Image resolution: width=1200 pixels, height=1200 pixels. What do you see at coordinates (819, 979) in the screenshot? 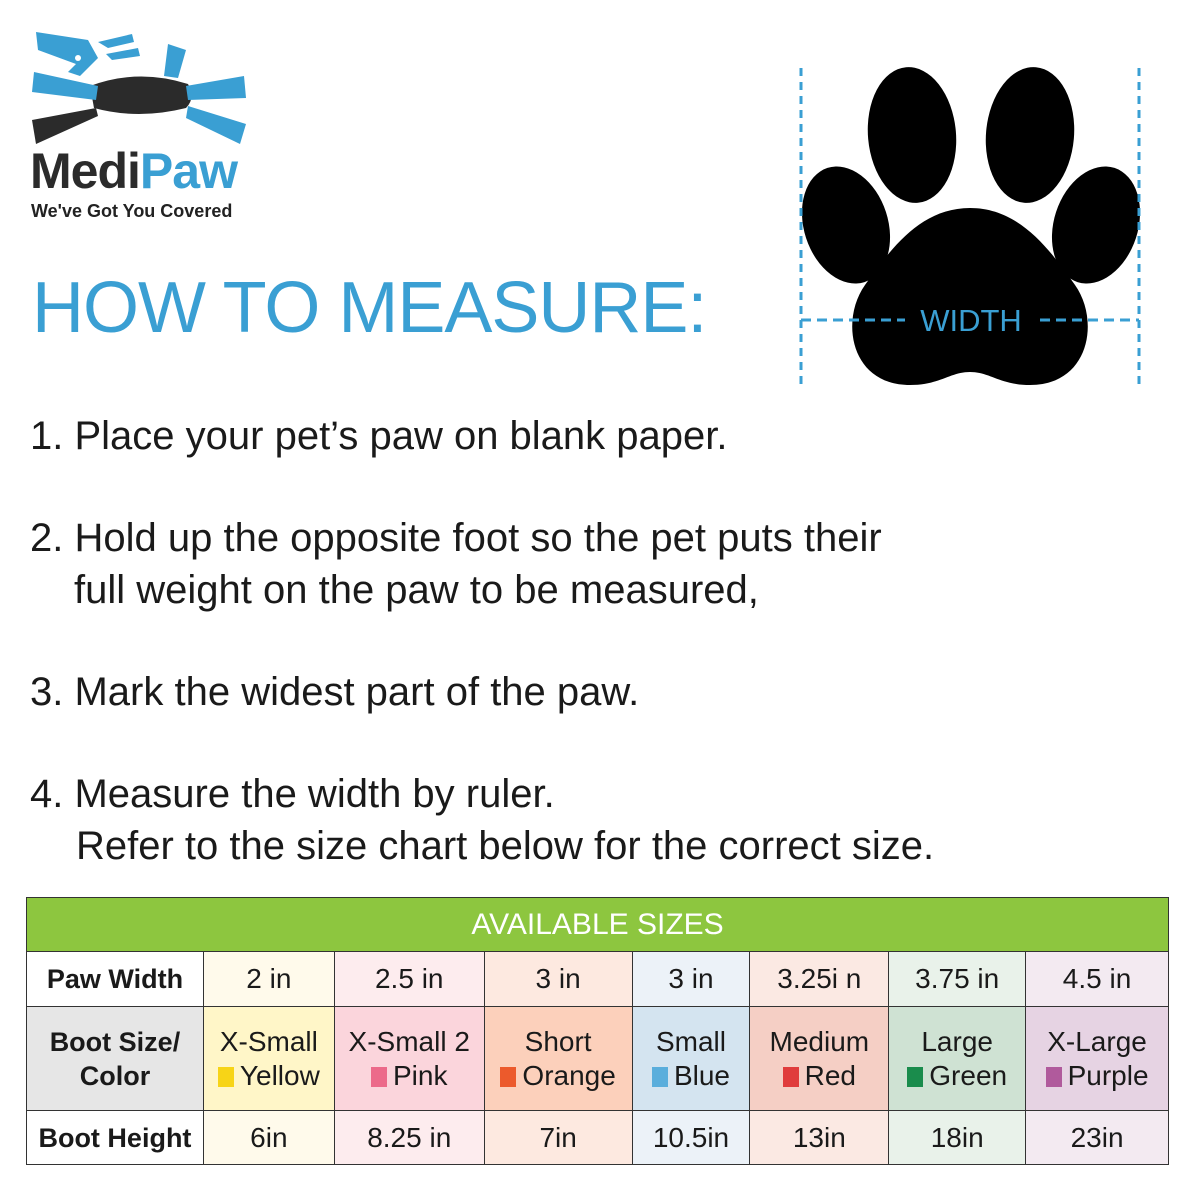
I see `paw-width-cell: 3.25i n` at bounding box center [819, 979].